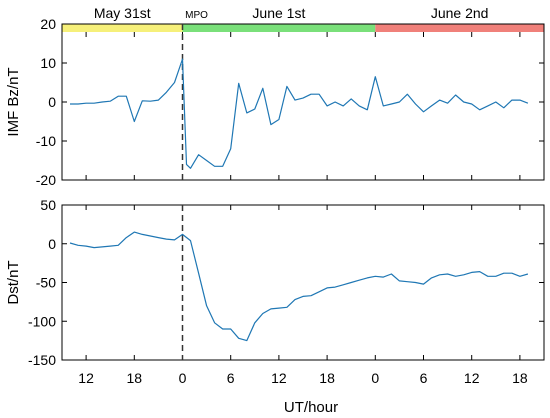  I want to click on y-tick-label: 20, so click(48, 24).